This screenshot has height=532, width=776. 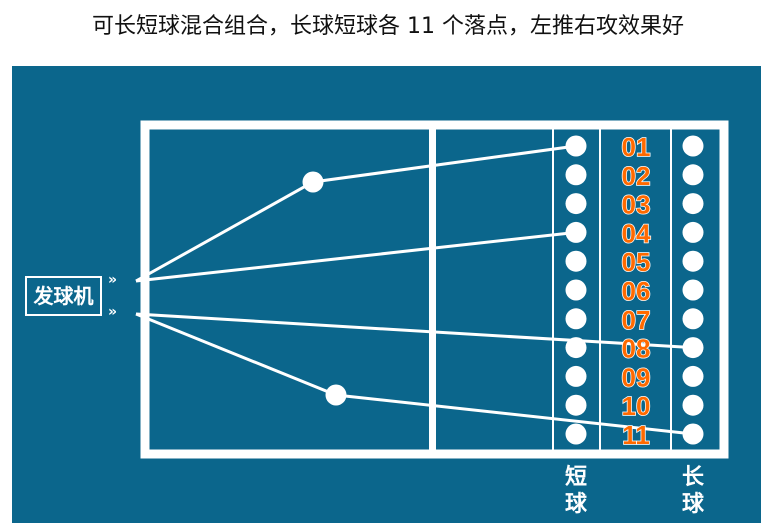 I want to click on ball-machine-label: 发球机, so click(x=63, y=296).